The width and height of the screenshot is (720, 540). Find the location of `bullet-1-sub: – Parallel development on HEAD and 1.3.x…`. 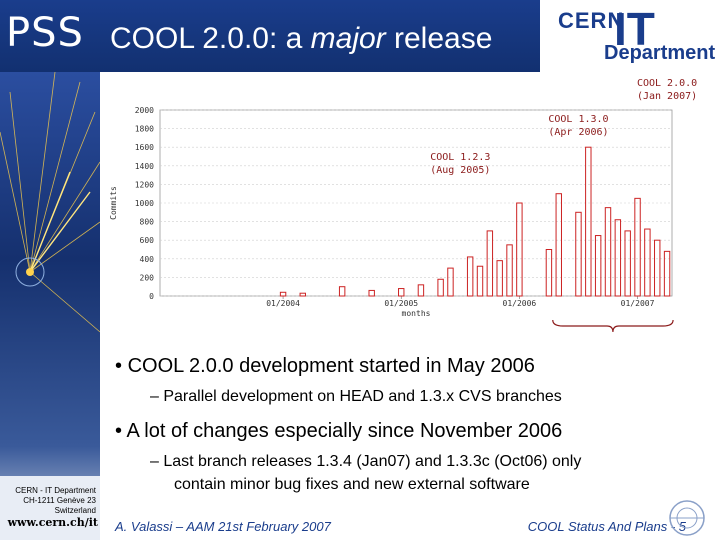

bullet-1-sub: – Parallel development on HEAD and 1.3.x… is located at coordinates (356, 396).